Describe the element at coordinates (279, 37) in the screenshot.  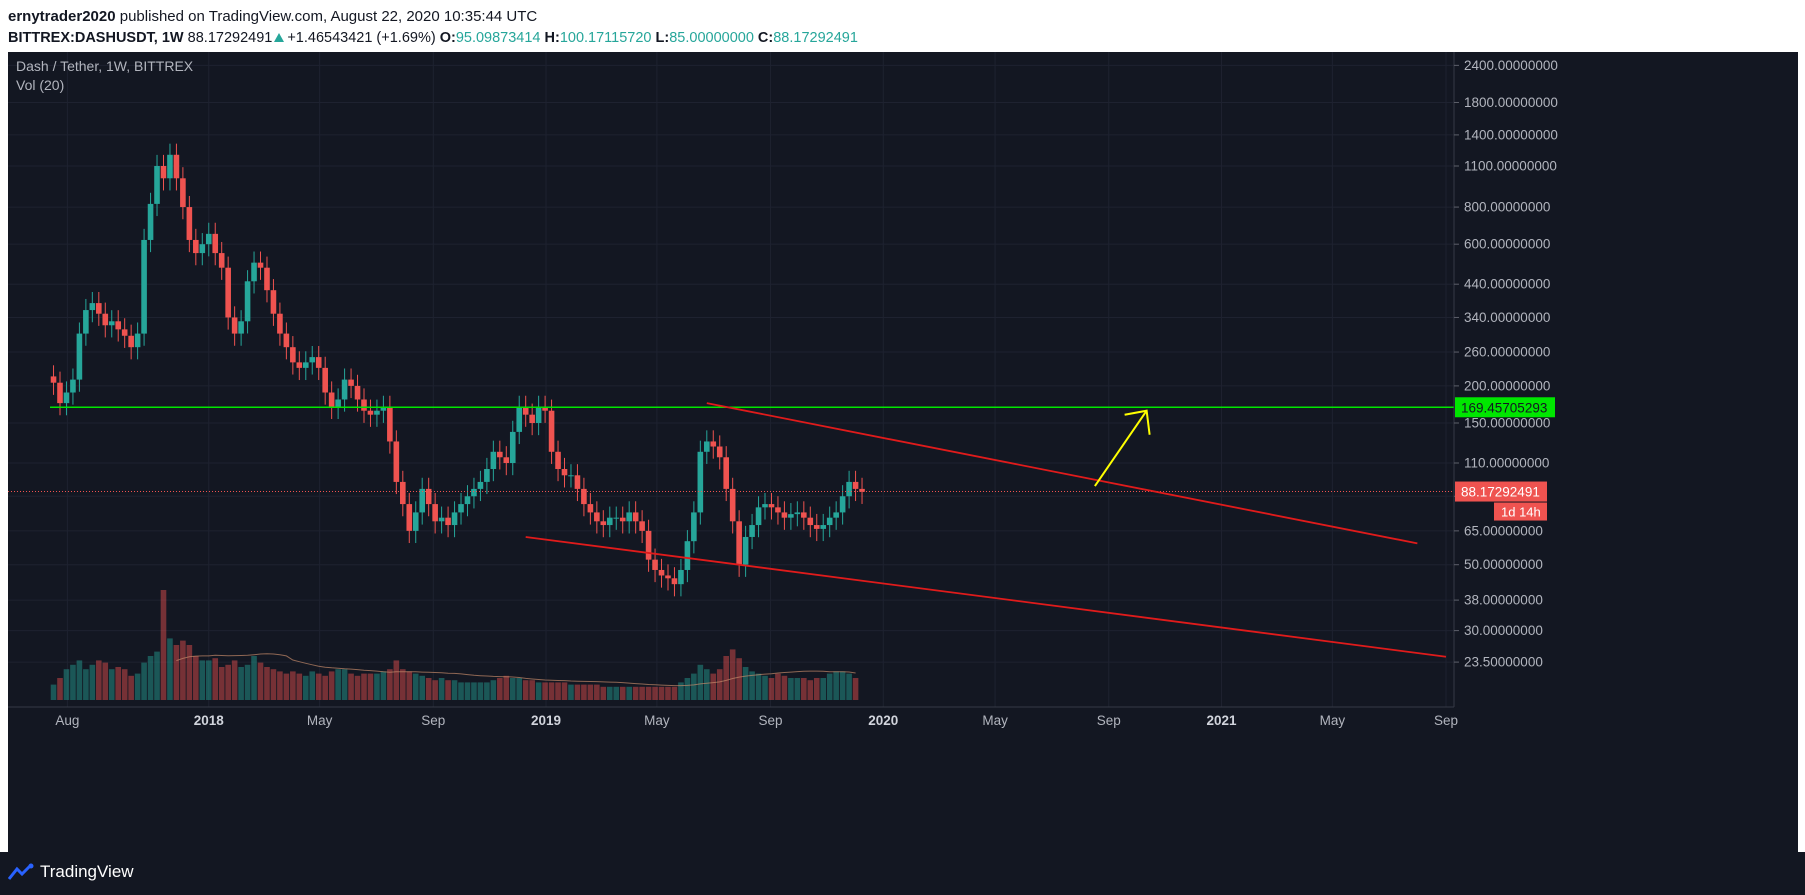
I see `up-triangle-icon` at that location.